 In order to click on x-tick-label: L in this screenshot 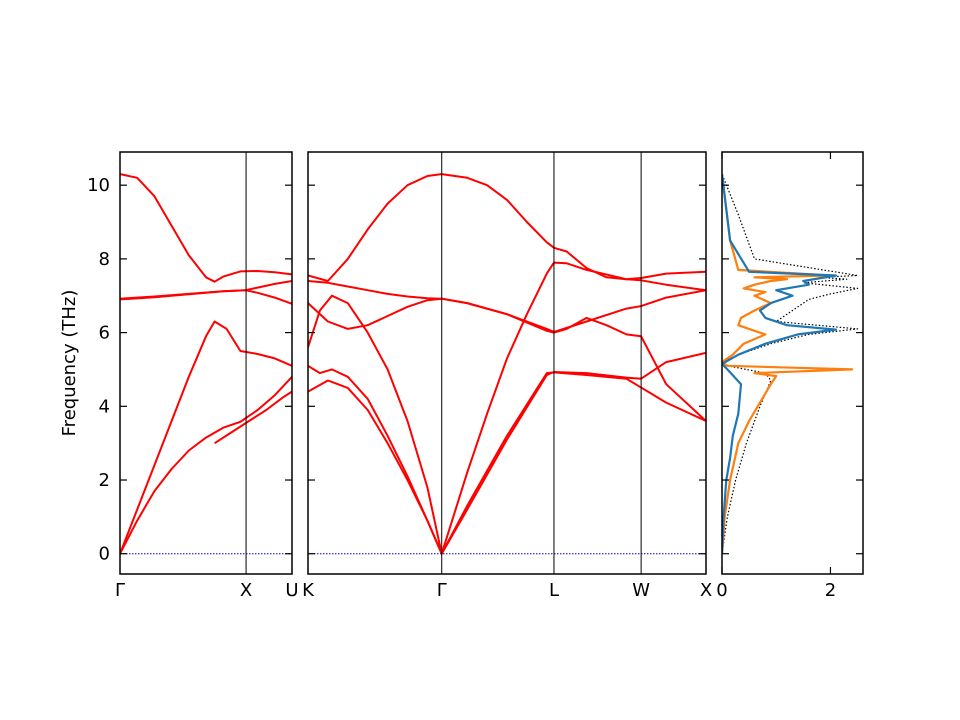, I will do `click(554, 590)`.